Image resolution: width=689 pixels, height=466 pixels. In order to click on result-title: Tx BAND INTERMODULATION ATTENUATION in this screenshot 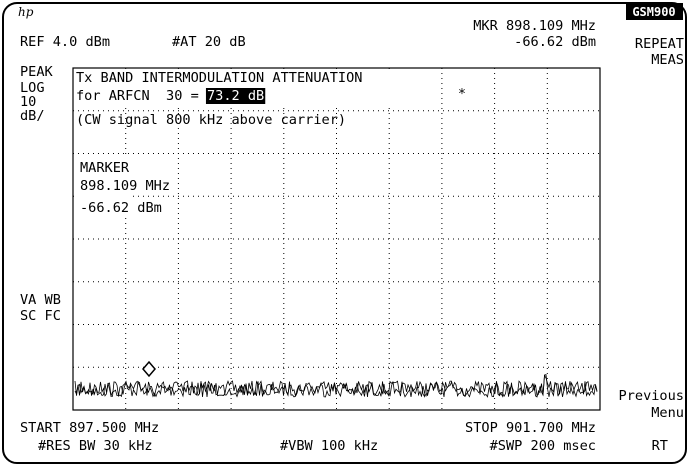, I will do `click(219, 78)`.